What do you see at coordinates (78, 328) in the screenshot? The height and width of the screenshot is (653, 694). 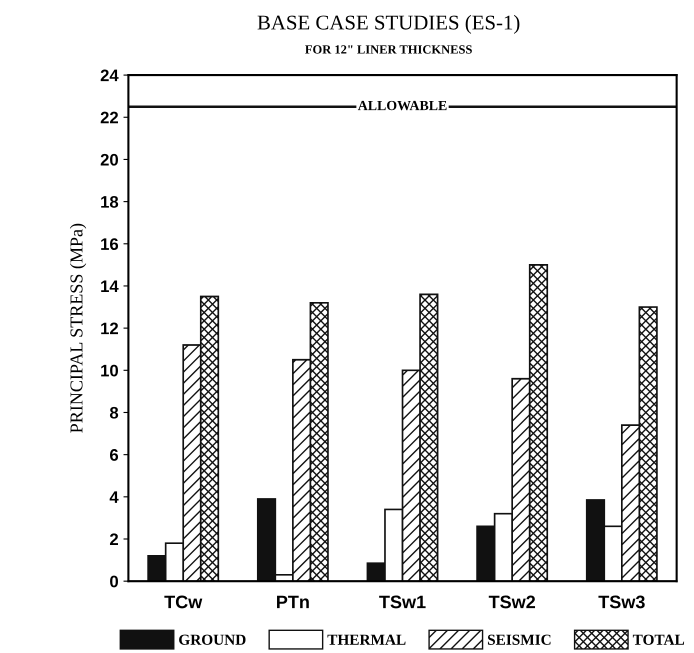 I see `y-axis-title: PRINCIPAL STRESS (MPa)` at bounding box center [78, 328].